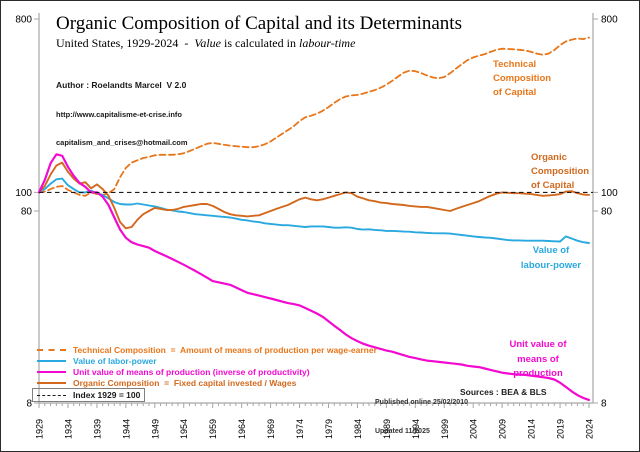 This screenshot has height=452, width=640. Describe the element at coordinates (607, 212) in the screenshot. I see `y-tick-label-right: 80` at that location.